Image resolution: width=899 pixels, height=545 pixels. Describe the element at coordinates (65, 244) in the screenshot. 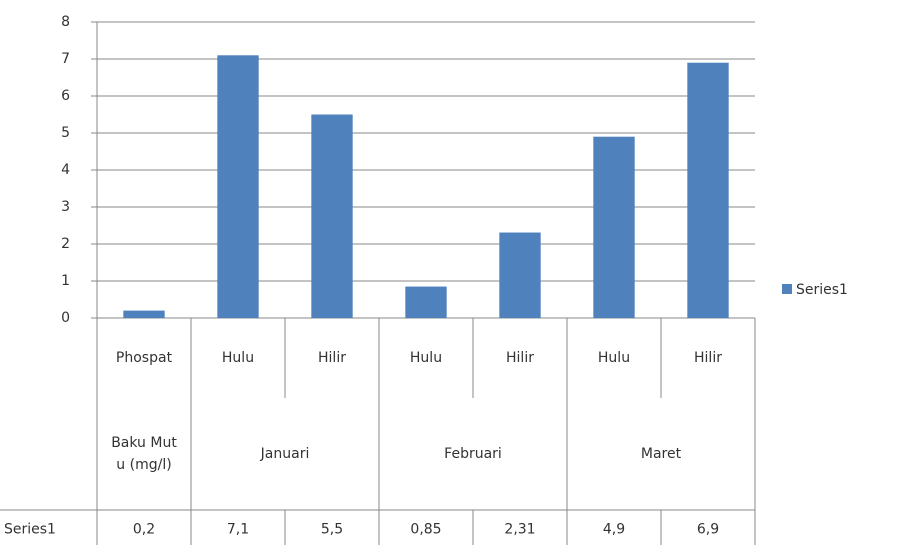

I see `y-tick-label: 2` at that location.